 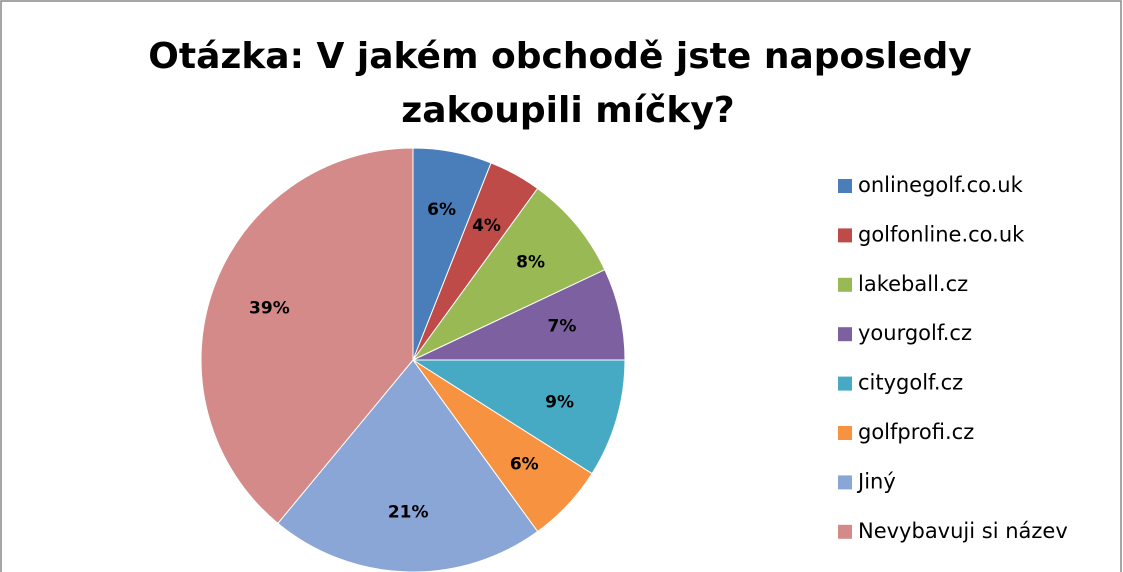 What do you see at coordinates (915, 333) in the screenshot?
I see `legend-label: yourgolf.cz` at bounding box center [915, 333].